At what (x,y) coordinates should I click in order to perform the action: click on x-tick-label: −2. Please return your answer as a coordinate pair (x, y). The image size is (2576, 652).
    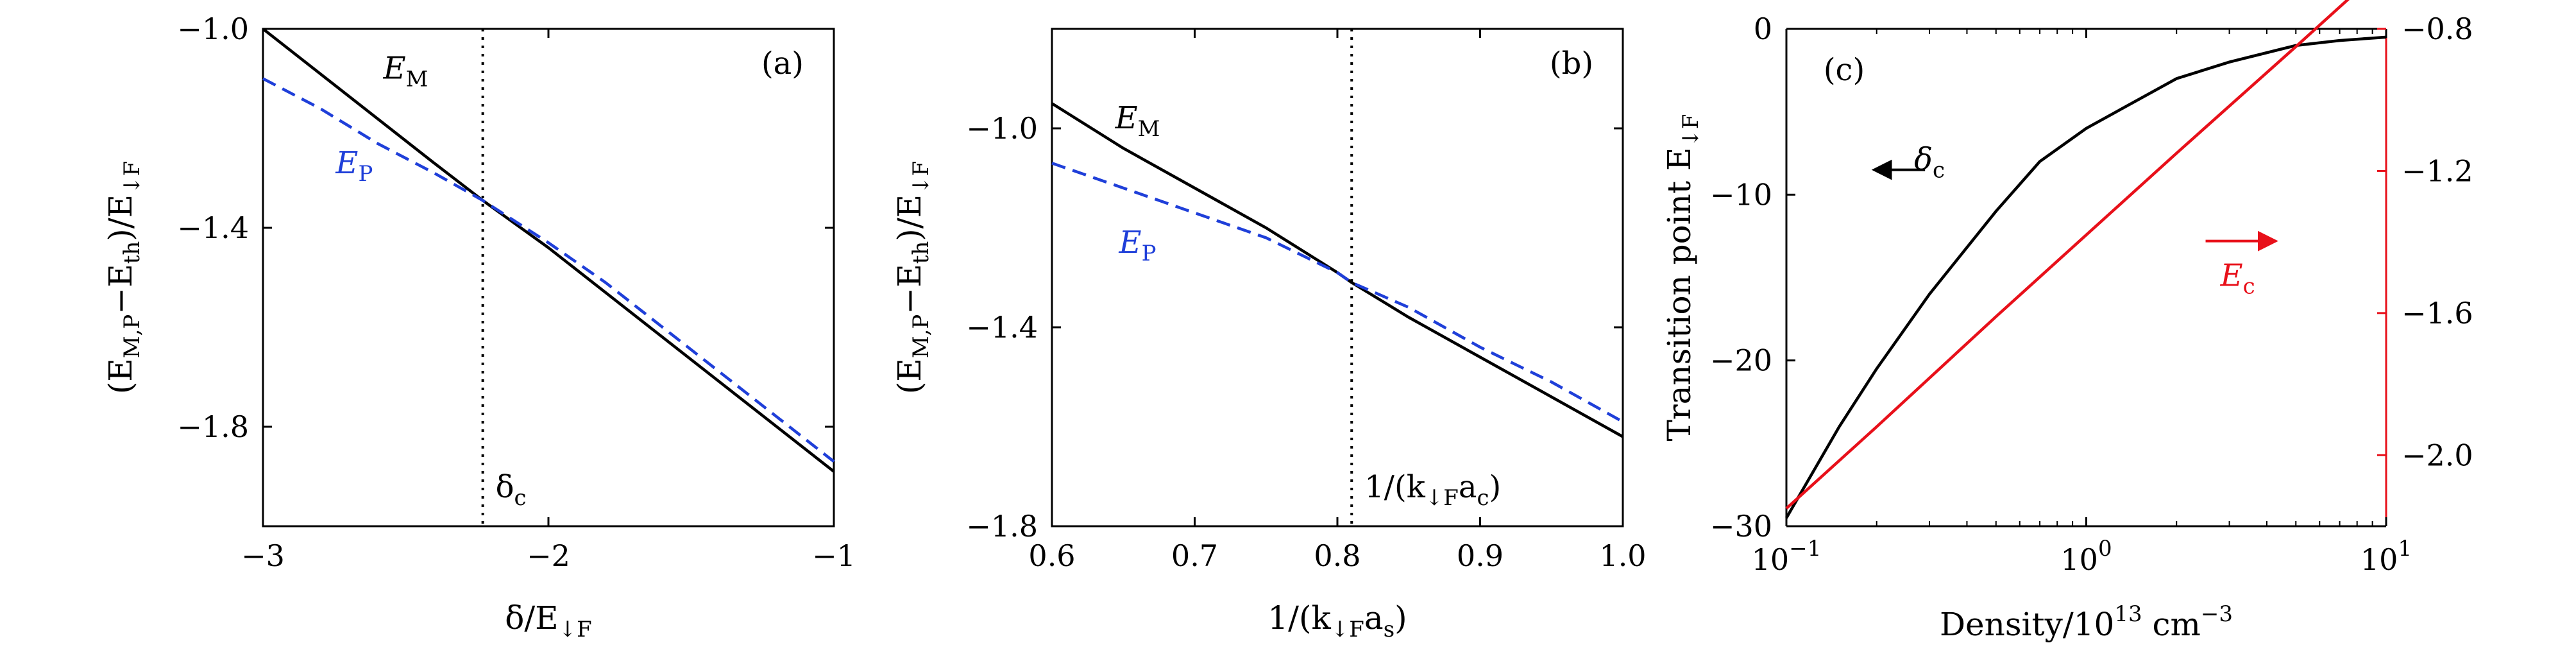
    Looking at the image, I should click on (548, 555).